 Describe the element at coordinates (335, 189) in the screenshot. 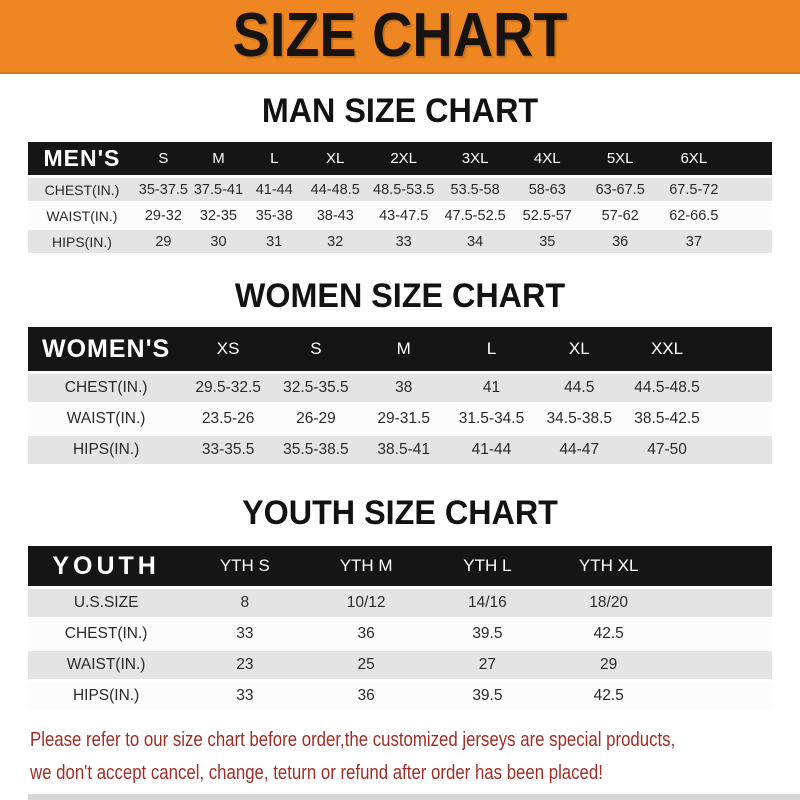

I see `size-value-cell: 44-48.5` at that location.